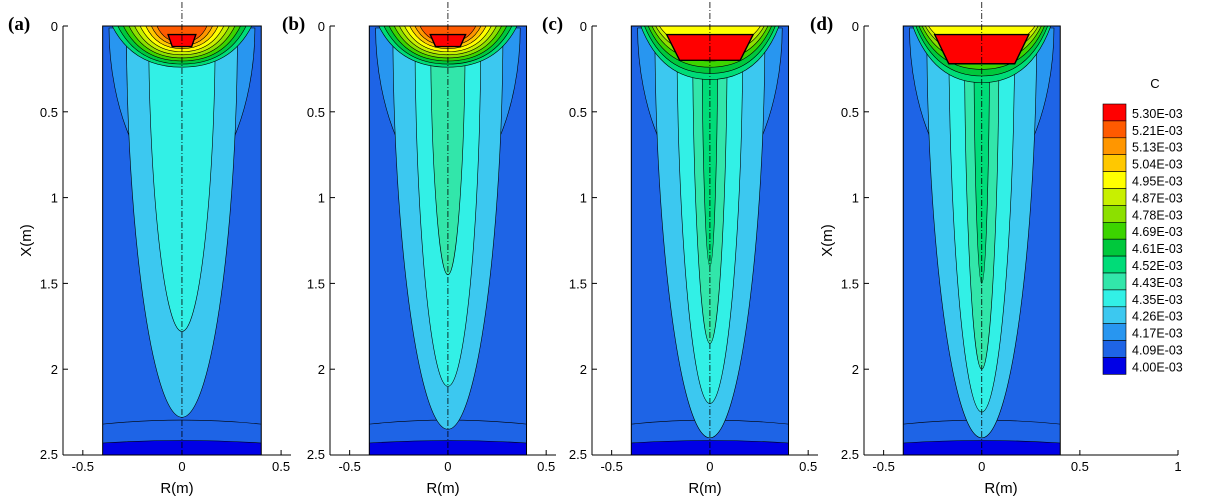  What do you see at coordinates (1157, 334) in the screenshot?
I see `colorbar-label: 4.17E-03` at bounding box center [1157, 334].